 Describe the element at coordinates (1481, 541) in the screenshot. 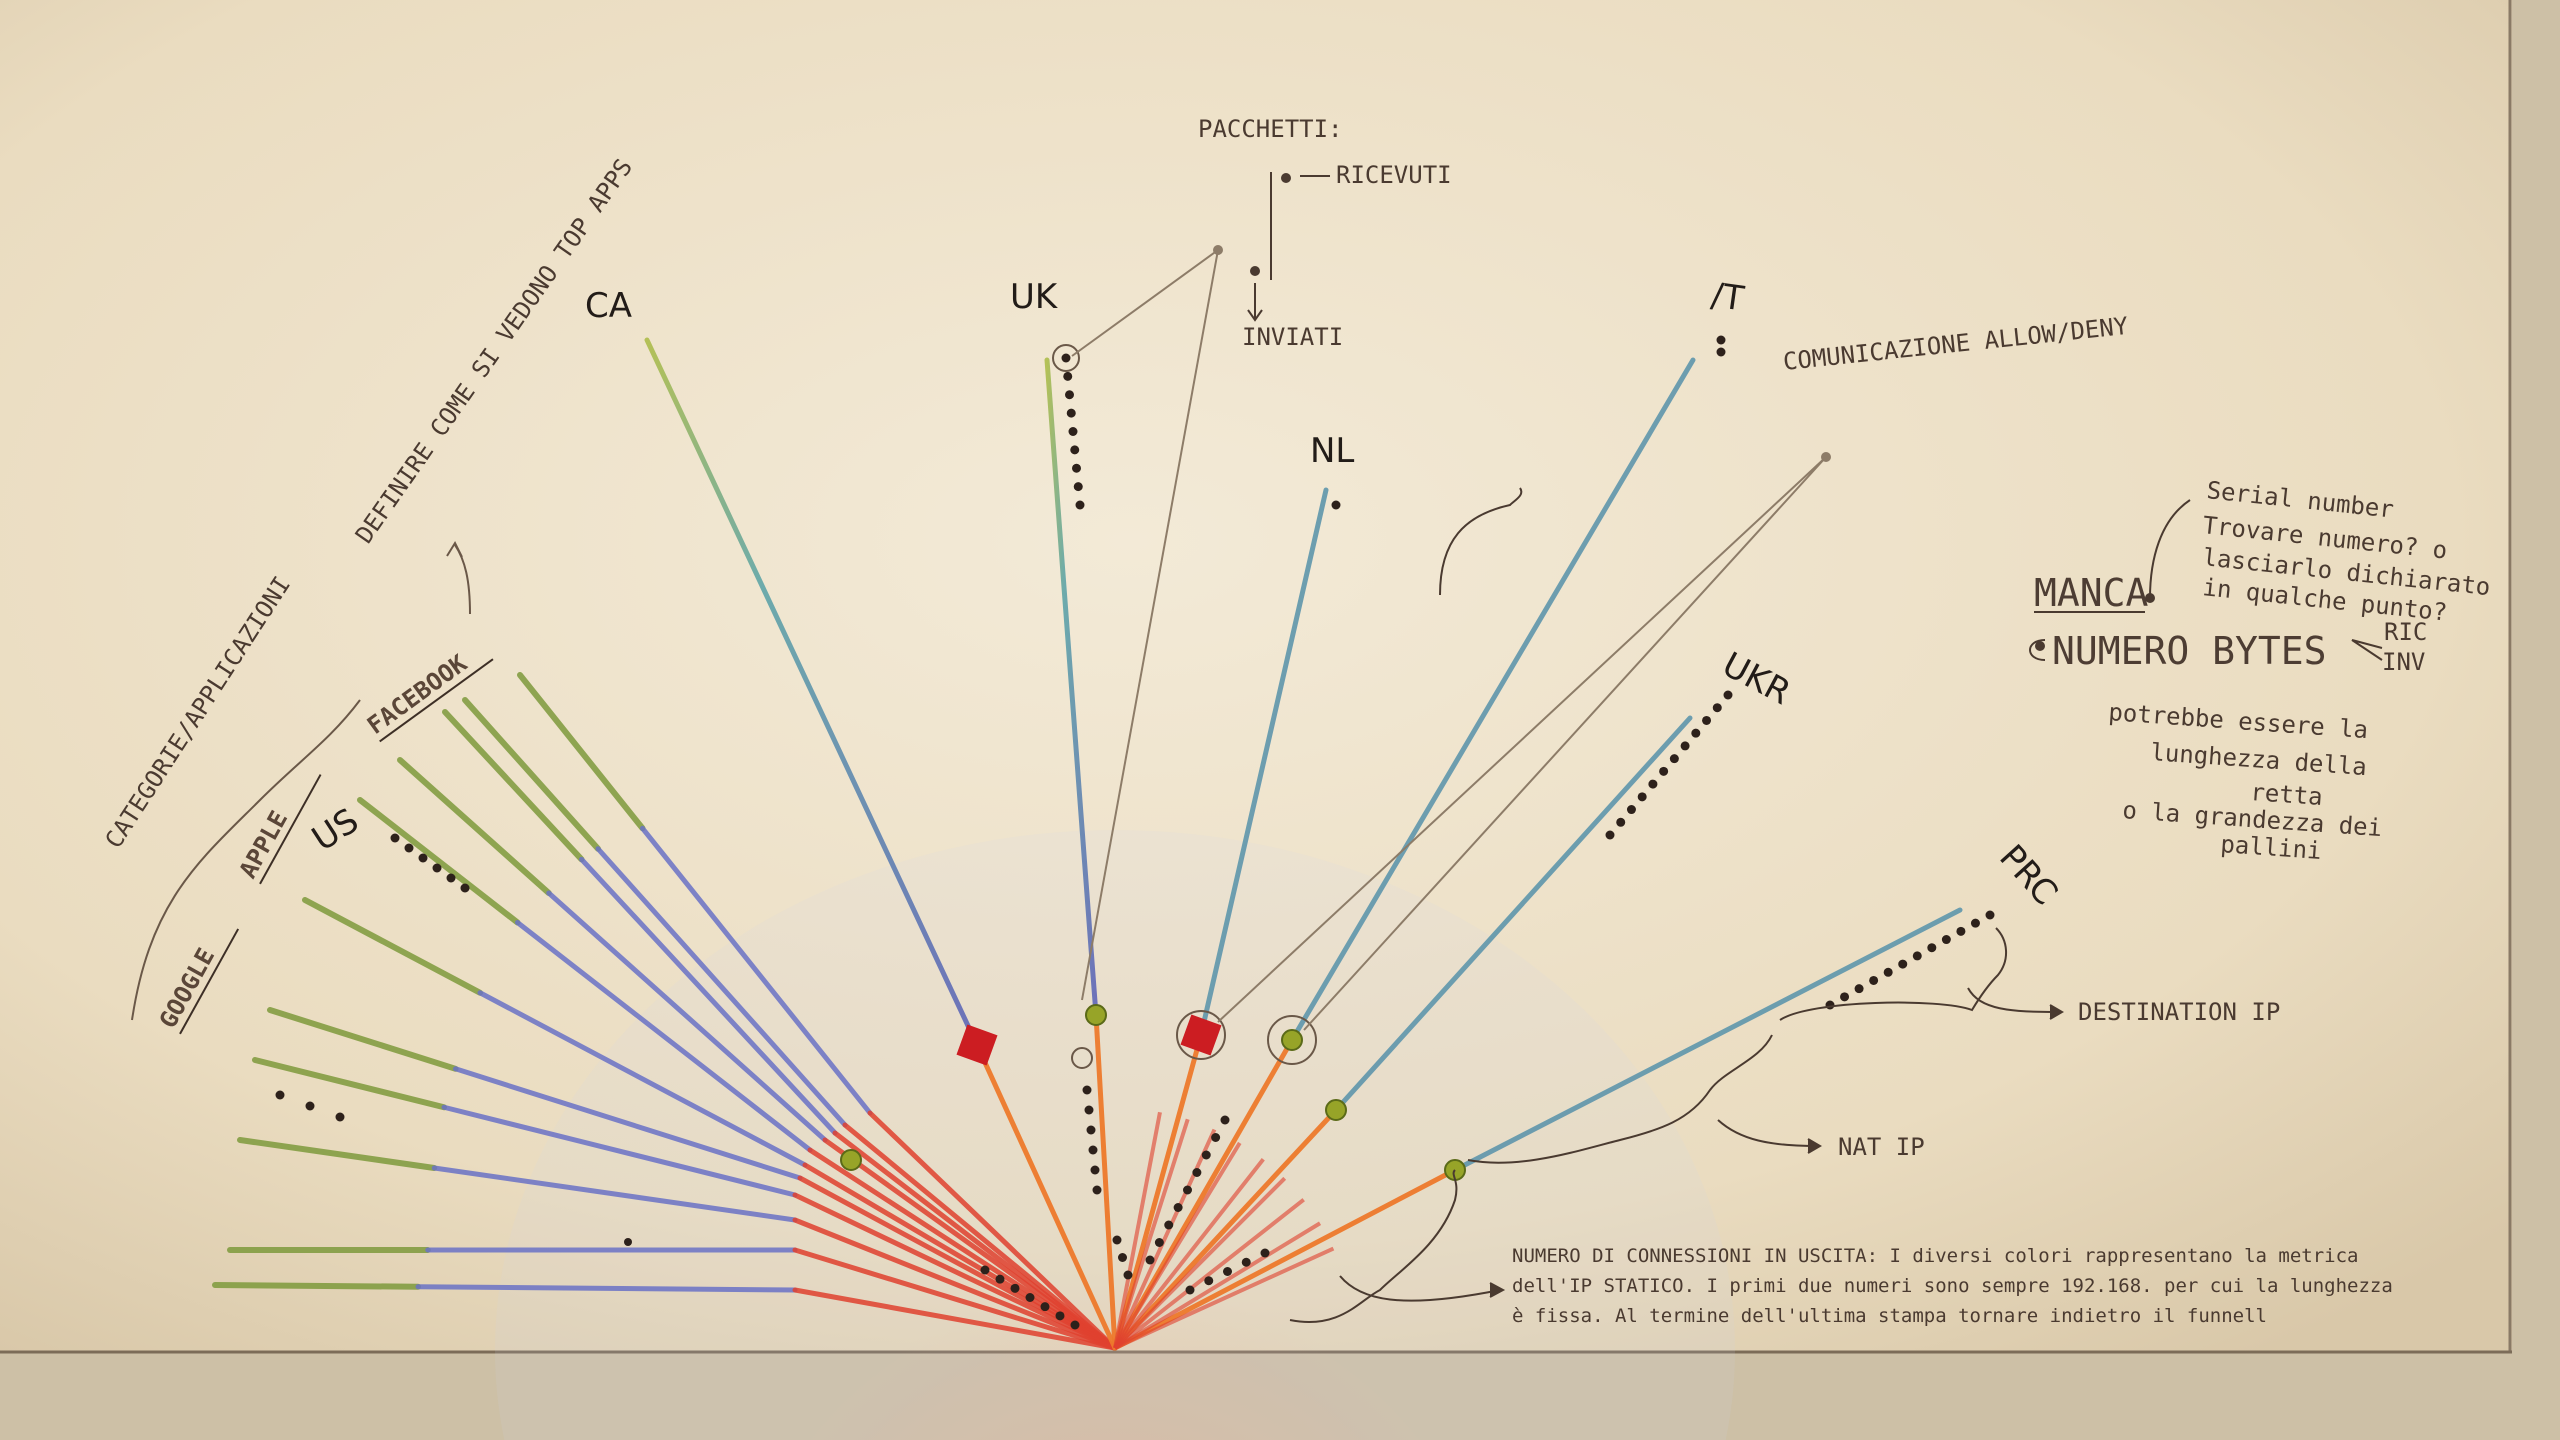

I see `serial-note-bracket` at that location.